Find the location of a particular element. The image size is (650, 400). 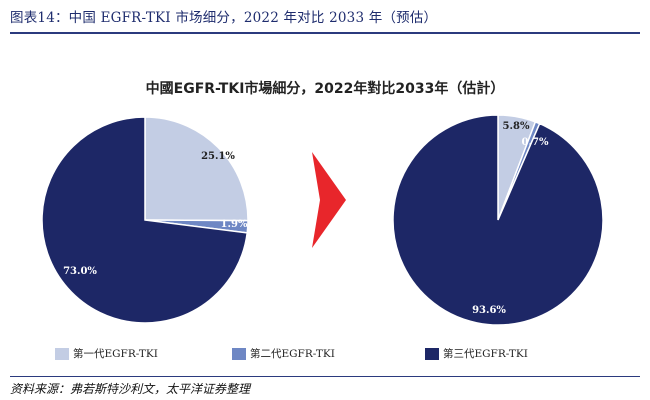

pie-1-data-label-1: 25.1% is located at coordinates (218, 156).